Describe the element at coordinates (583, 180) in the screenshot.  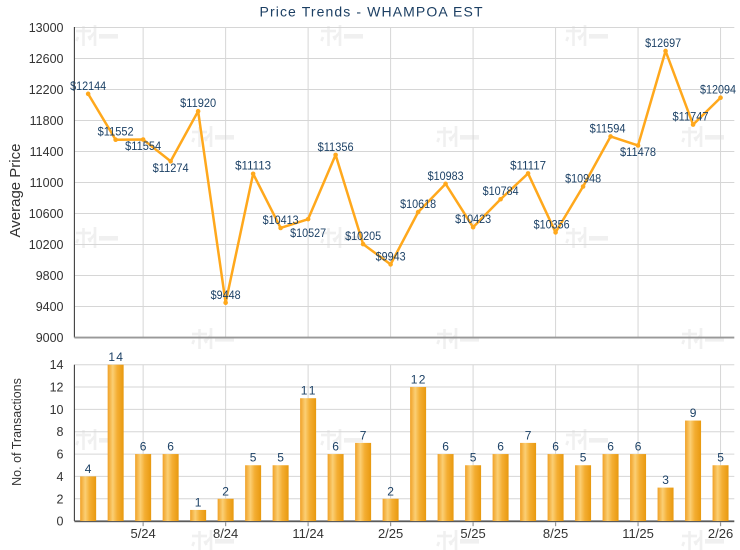
I see `svg-text: $10948` at that location.